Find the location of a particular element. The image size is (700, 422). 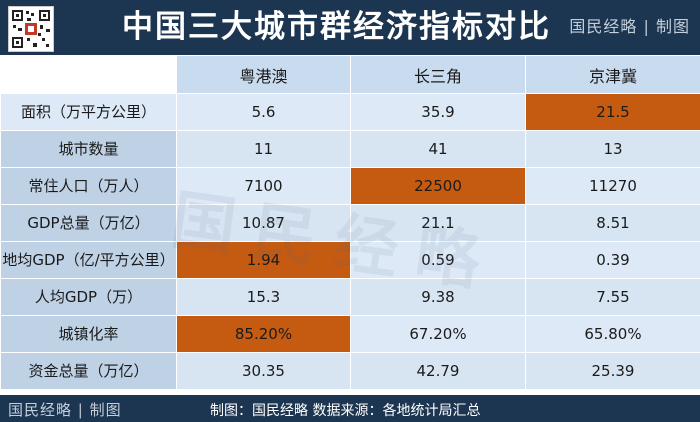

table-cell: 0.59 is located at coordinates (438, 260).